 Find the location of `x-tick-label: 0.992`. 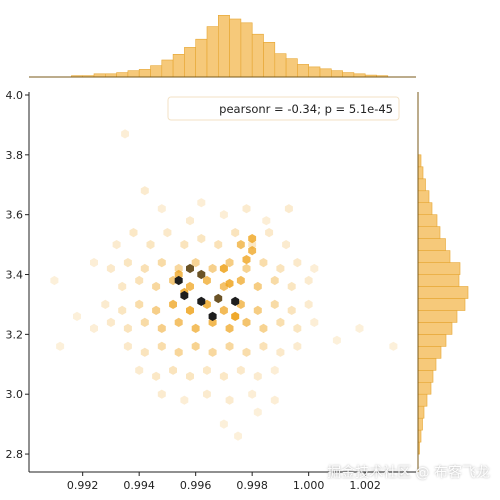

x-tick-label: 0.992 is located at coordinates (83, 485).